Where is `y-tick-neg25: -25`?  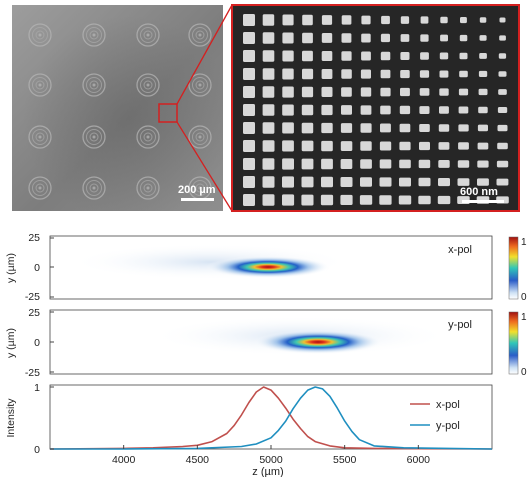 y-tick-neg25: -25 is located at coordinates (32, 297).